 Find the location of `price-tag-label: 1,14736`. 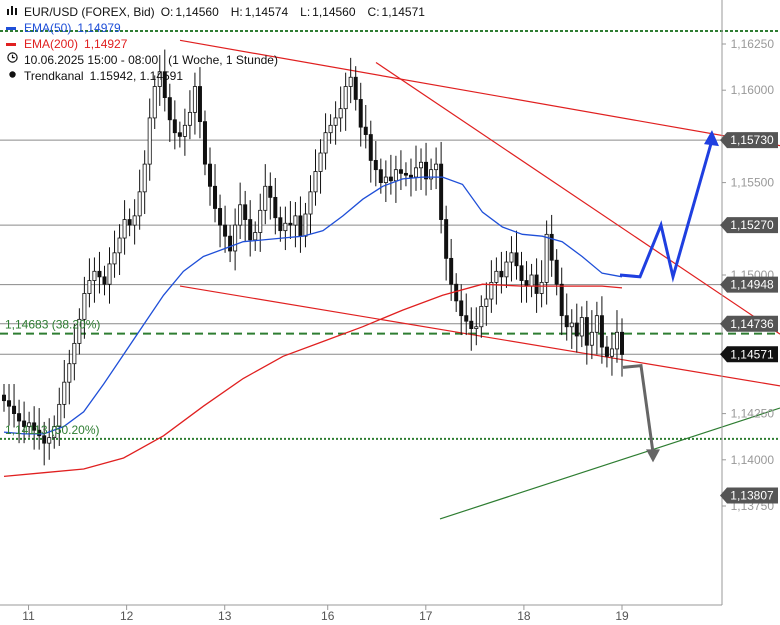

price-tag-label: 1,14736 is located at coordinates (752, 324).